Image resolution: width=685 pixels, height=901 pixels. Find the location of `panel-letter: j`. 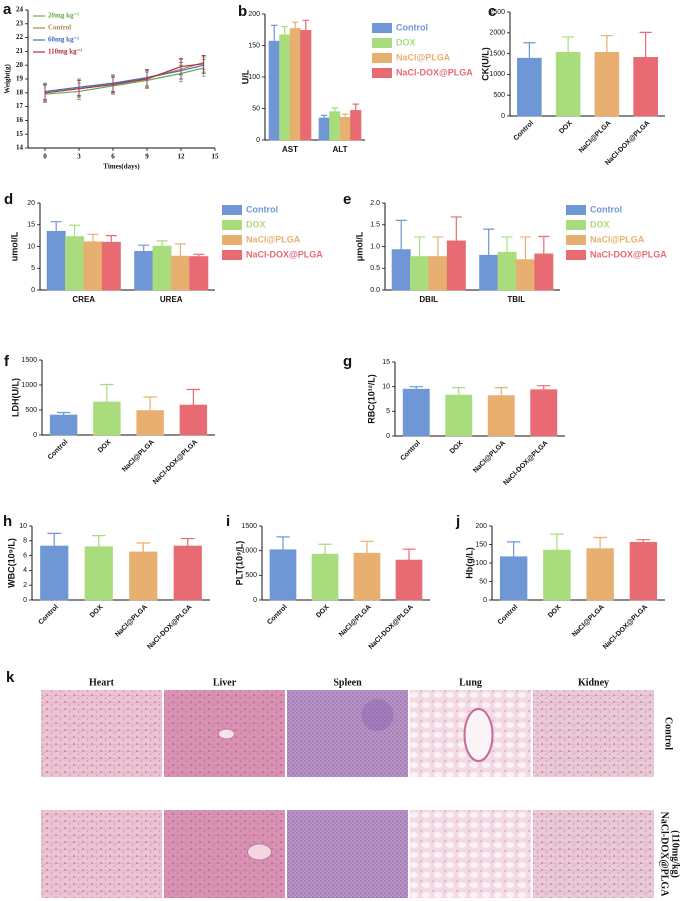

panel-letter: j is located at coordinates (457, 521).